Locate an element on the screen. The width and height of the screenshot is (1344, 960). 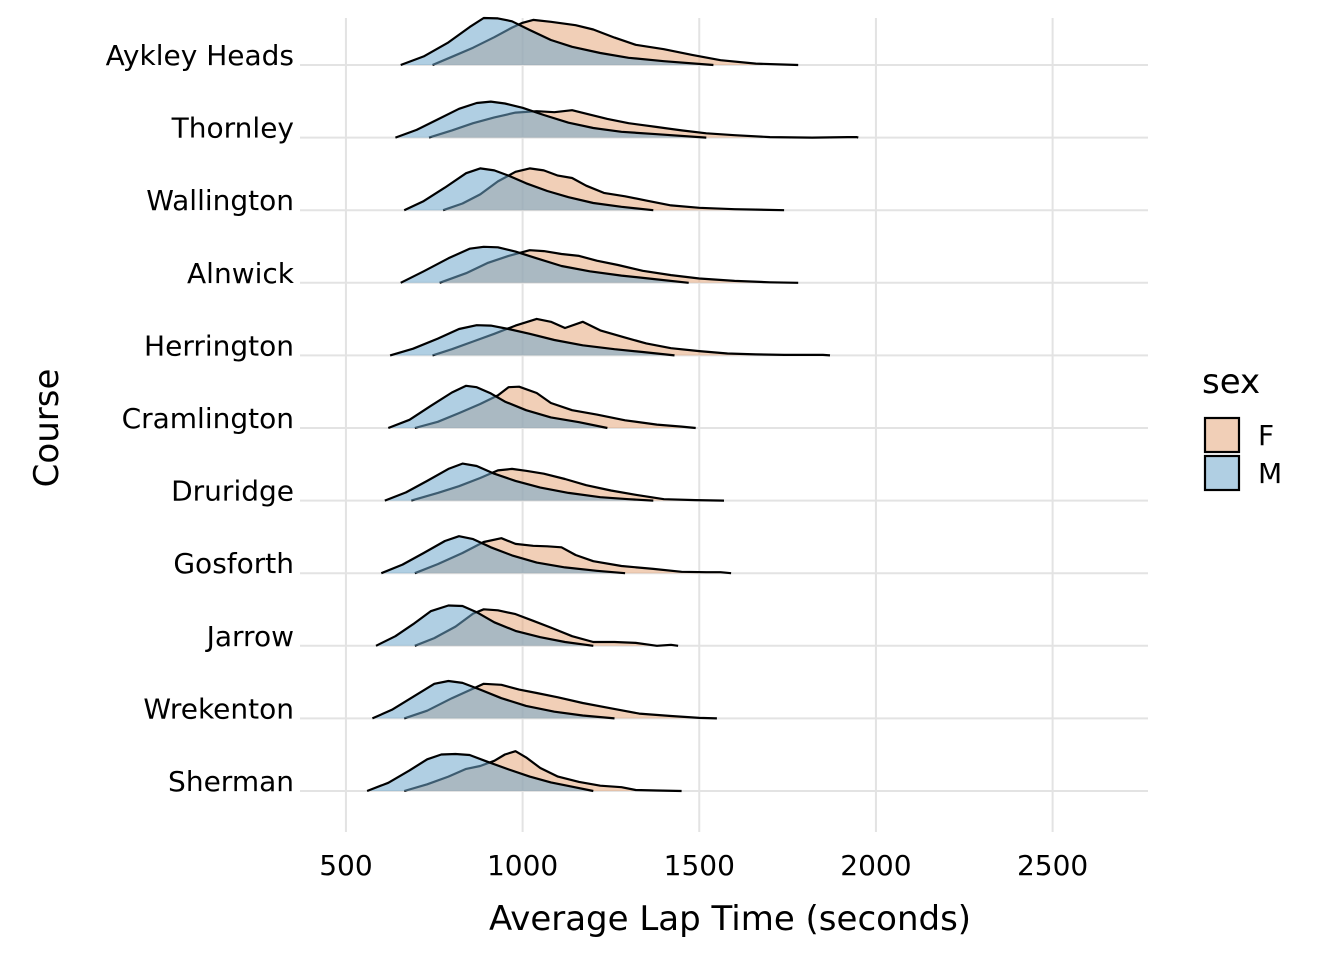
y-tick-label: Thornley is located at coordinates (232, 128).